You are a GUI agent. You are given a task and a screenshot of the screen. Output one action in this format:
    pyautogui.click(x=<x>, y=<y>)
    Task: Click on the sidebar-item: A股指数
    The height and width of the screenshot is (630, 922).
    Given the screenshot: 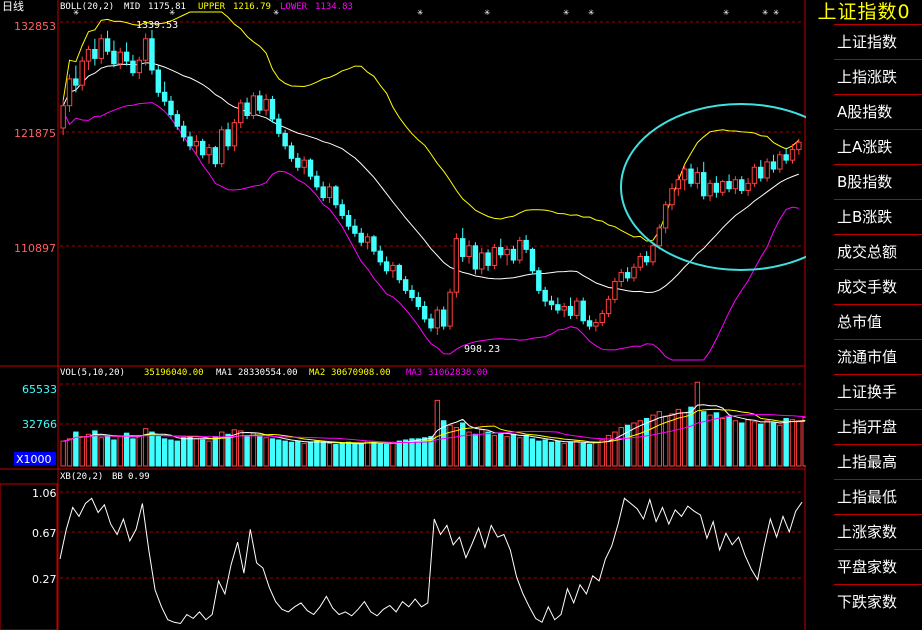 What is the action you would take?
    pyautogui.click(x=878, y=111)
    